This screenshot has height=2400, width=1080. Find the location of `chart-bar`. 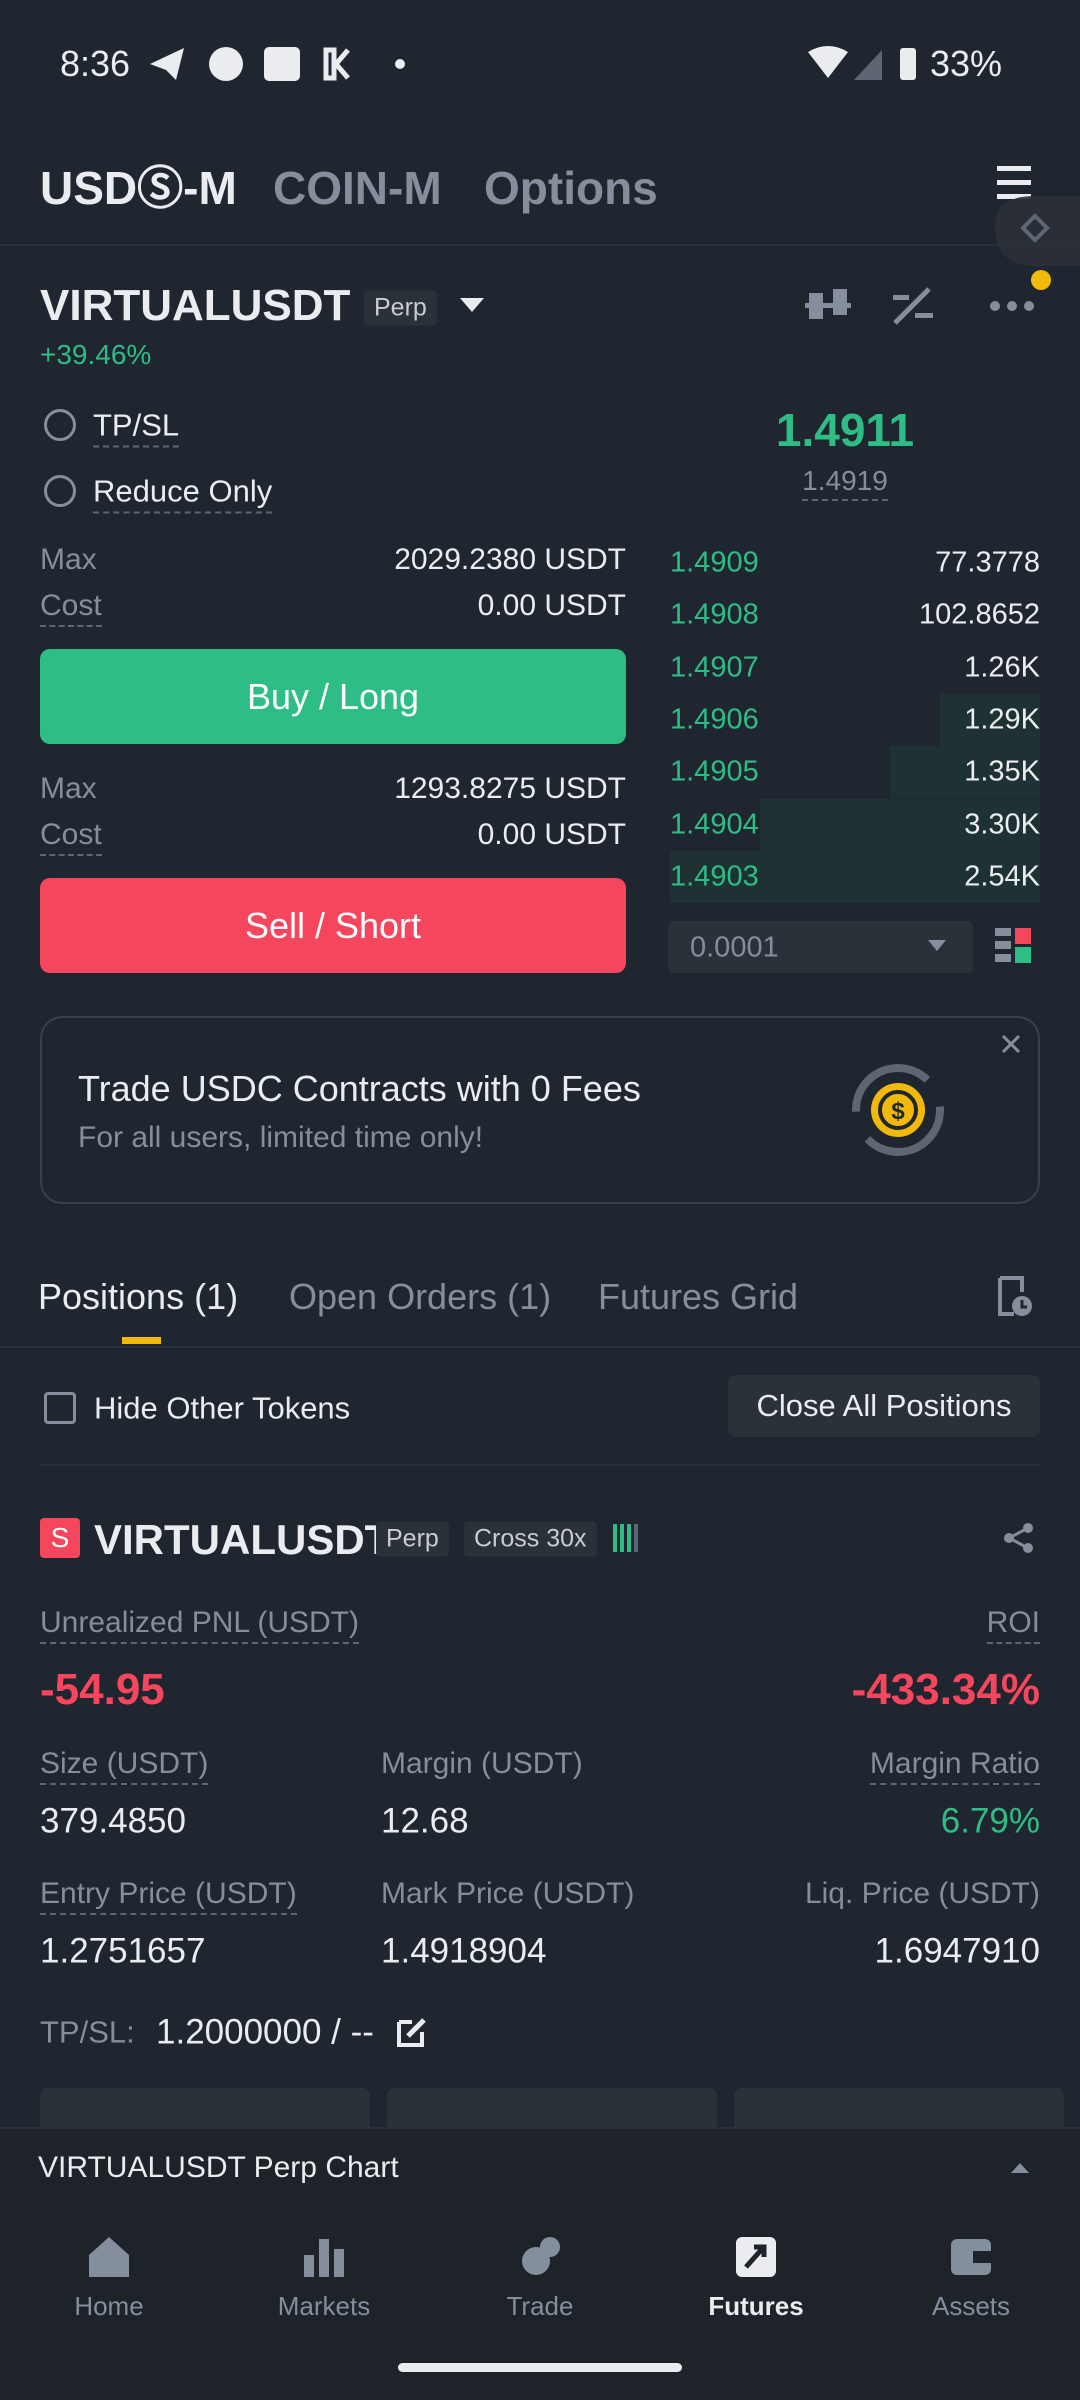

chart-bar is located at coordinates (540, 2166).